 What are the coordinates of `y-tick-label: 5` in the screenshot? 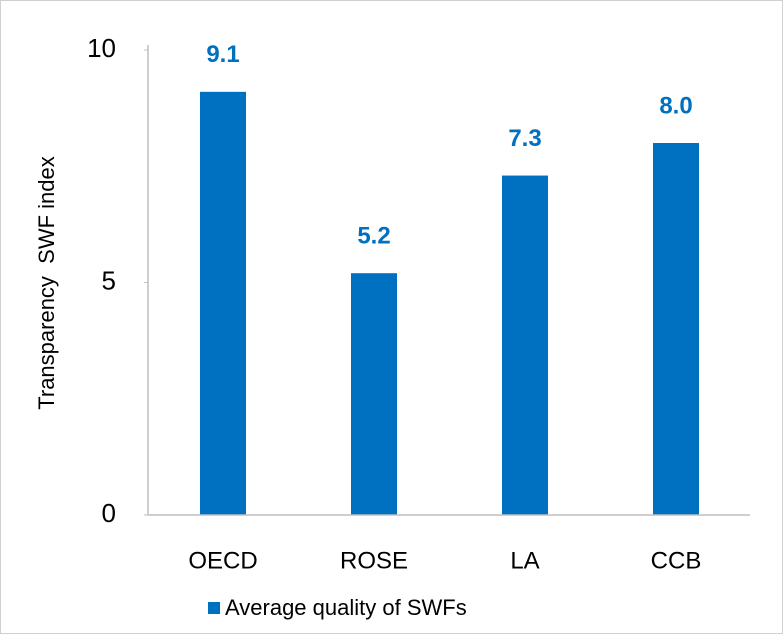 It's located at (109, 280).